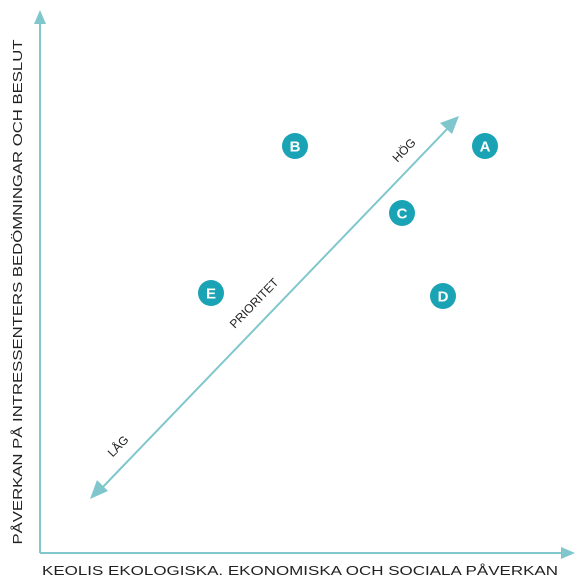 This screenshot has width=577, height=579. Describe the element at coordinates (99, 489) in the screenshot. I see `priority-arrow-low-head` at that location.